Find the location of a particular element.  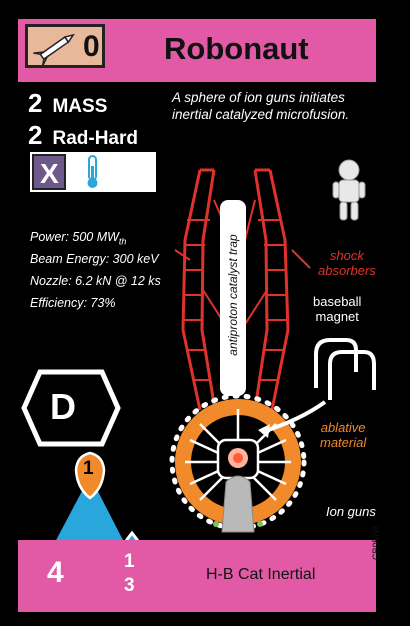

shock-label-line2: absorbers is located at coordinates (347, 270).